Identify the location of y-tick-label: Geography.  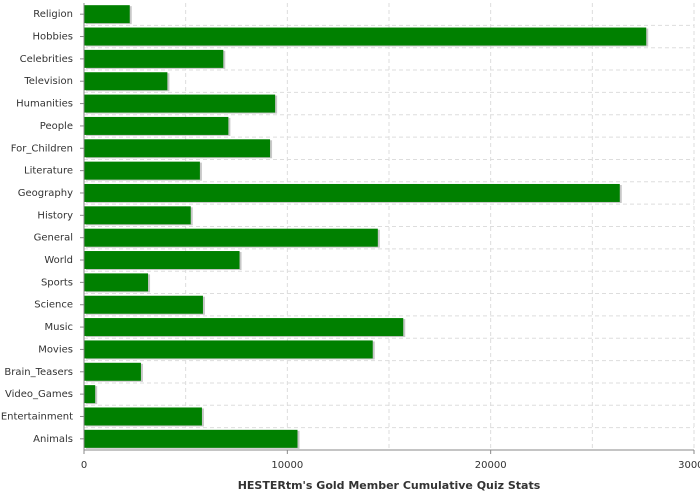
(45, 193).